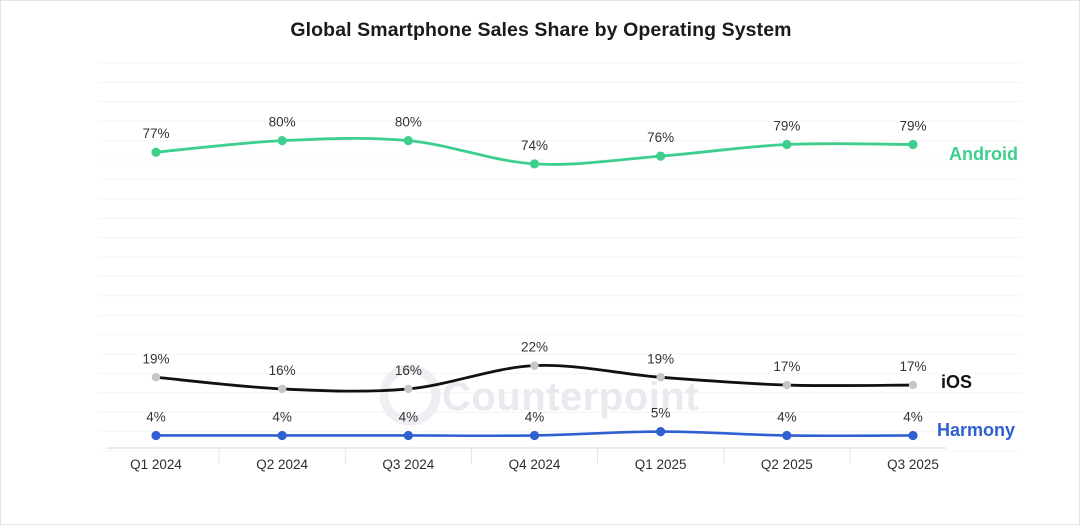 The width and height of the screenshot is (1080, 525). Describe the element at coordinates (660, 137) in the screenshot. I see `data-label: 76%` at that location.